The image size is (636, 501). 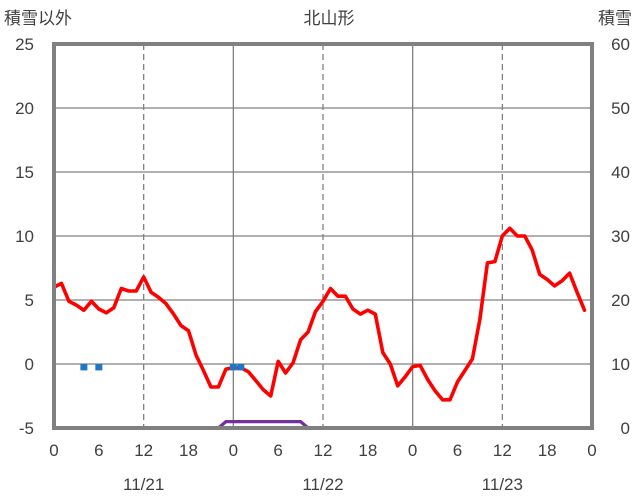 What do you see at coordinates (620, 364) in the screenshot?
I see `right-tick-label: 10` at bounding box center [620, 364].